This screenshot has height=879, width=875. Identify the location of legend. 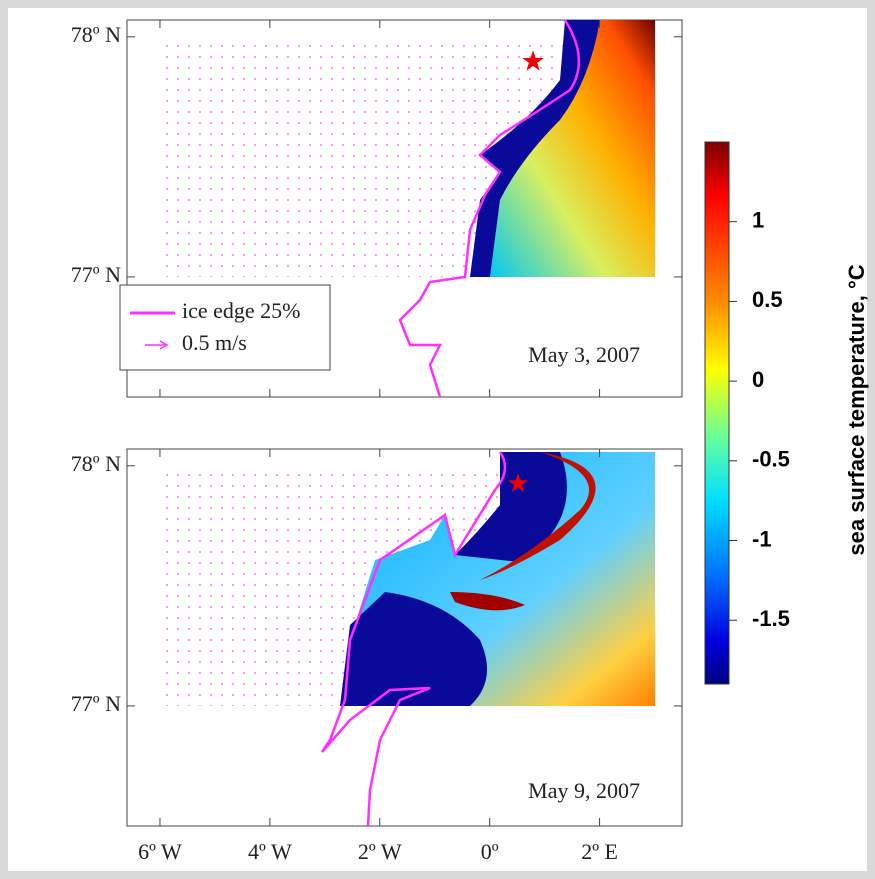
(225, 327).